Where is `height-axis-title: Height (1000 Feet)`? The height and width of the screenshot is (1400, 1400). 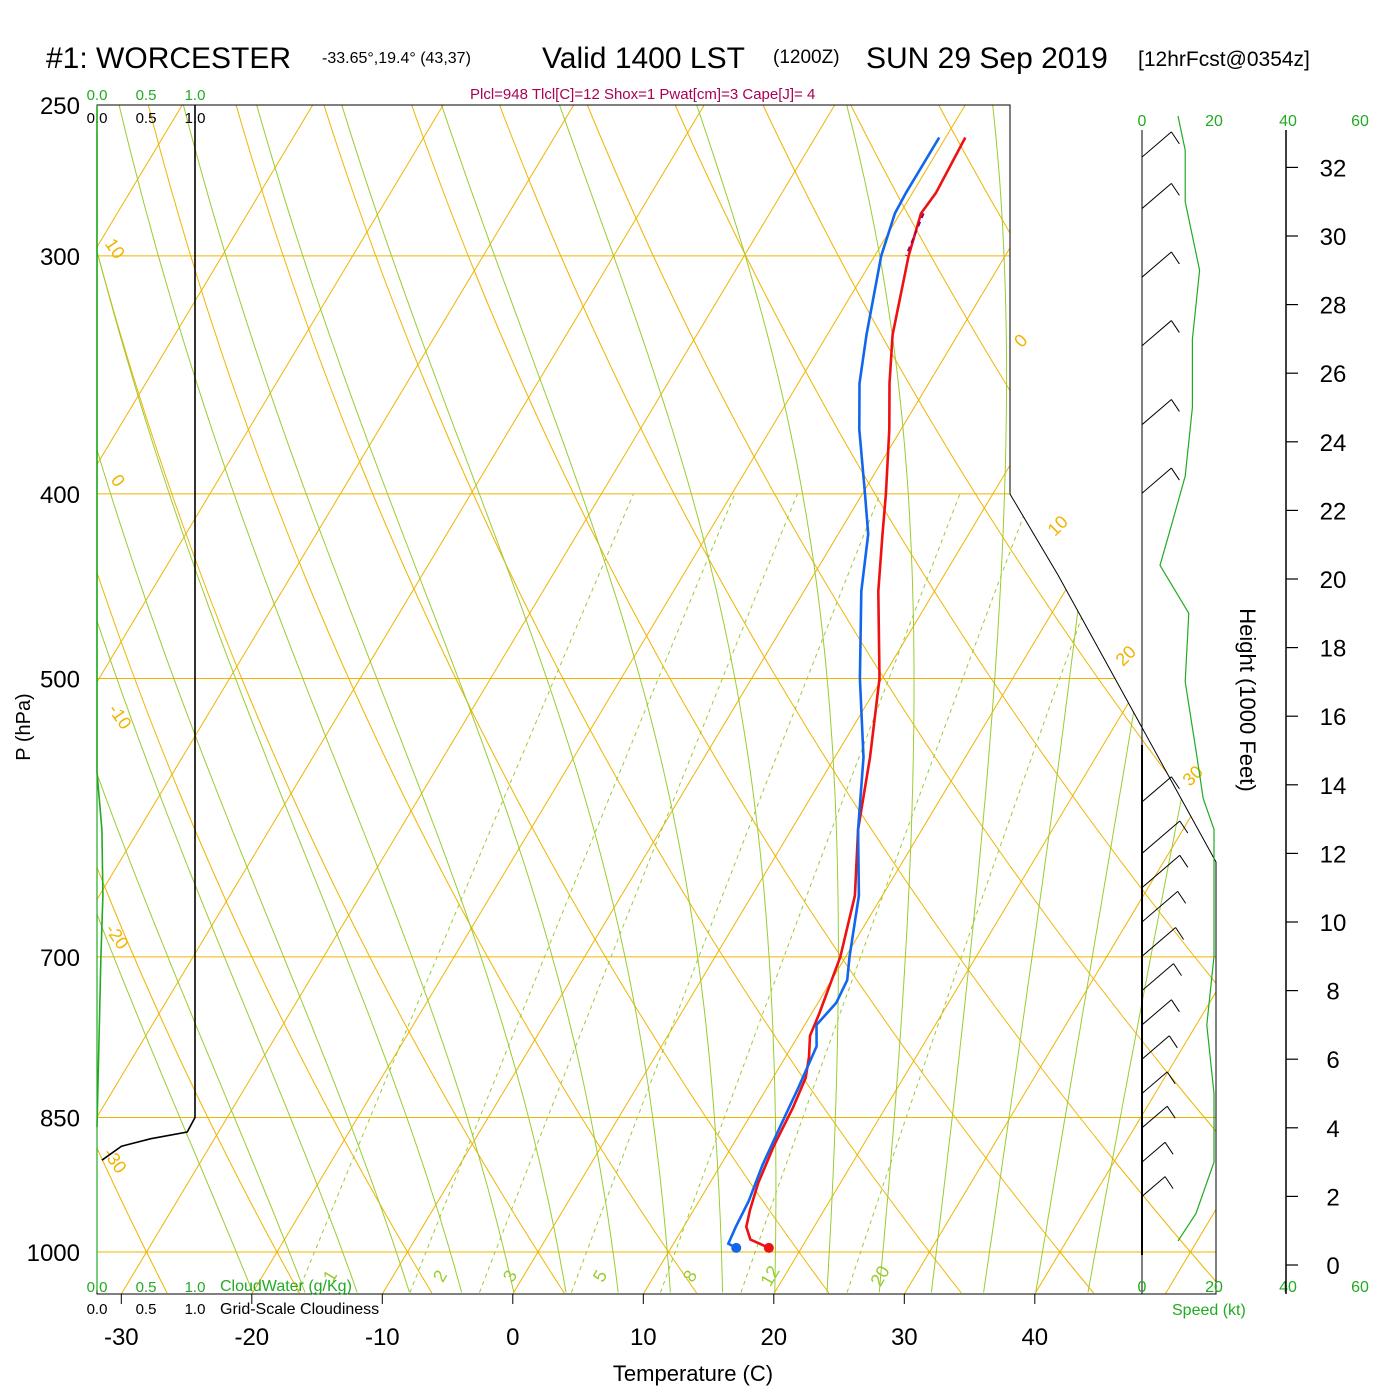
height-axis-title: Height (1000 Feet) is located at coordinates (1247, 699).